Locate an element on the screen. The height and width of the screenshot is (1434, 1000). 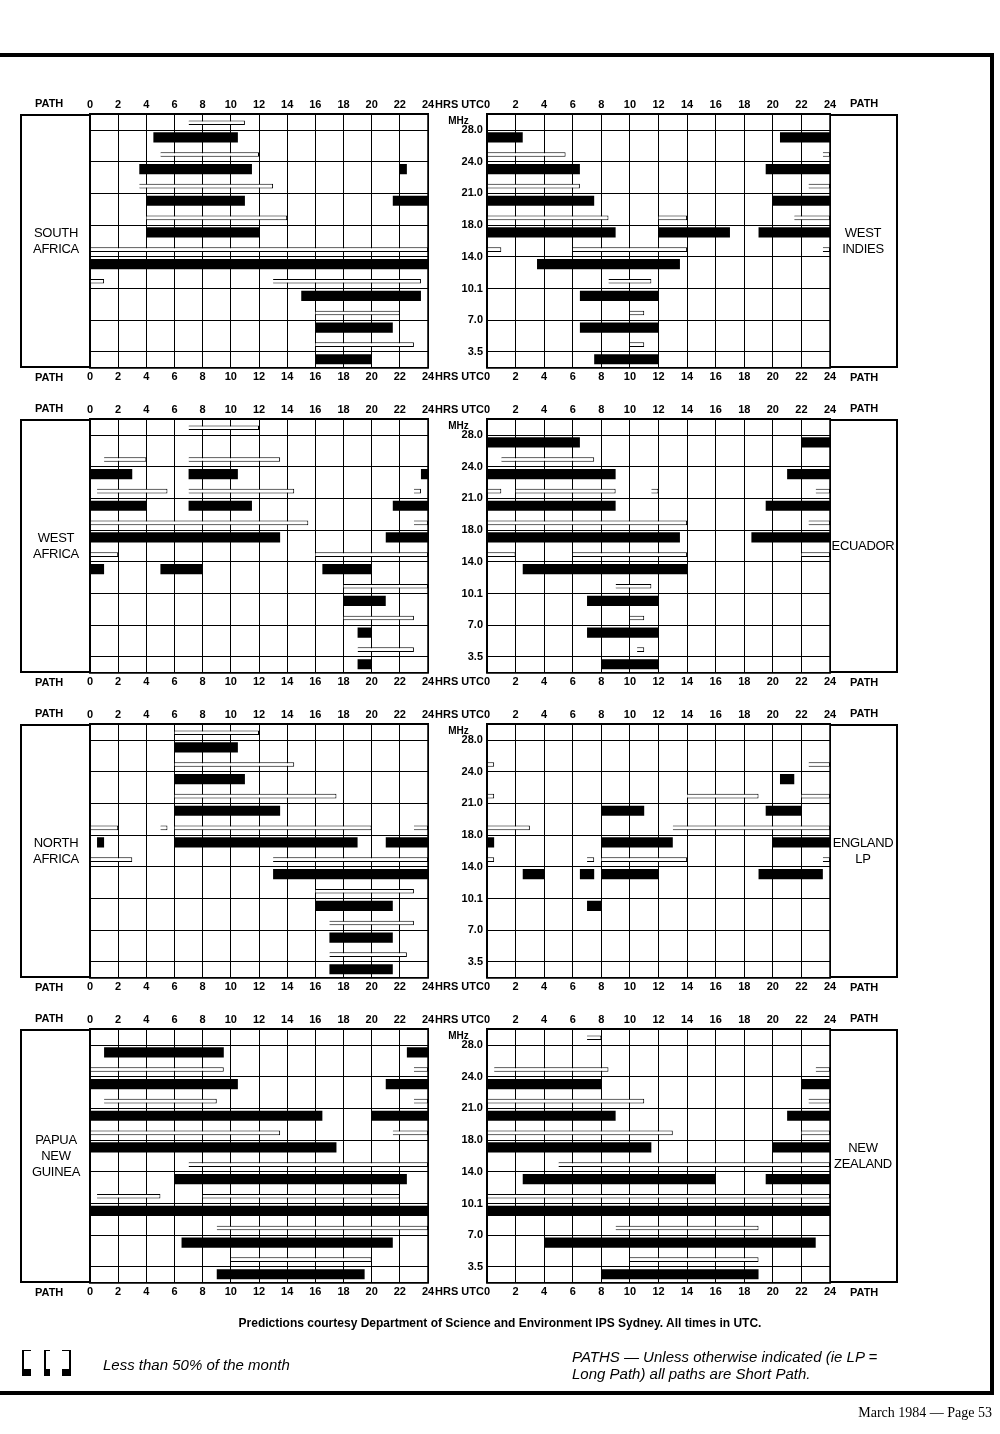
y-tick-label: 14.0 is located at coordinates (472, 865).